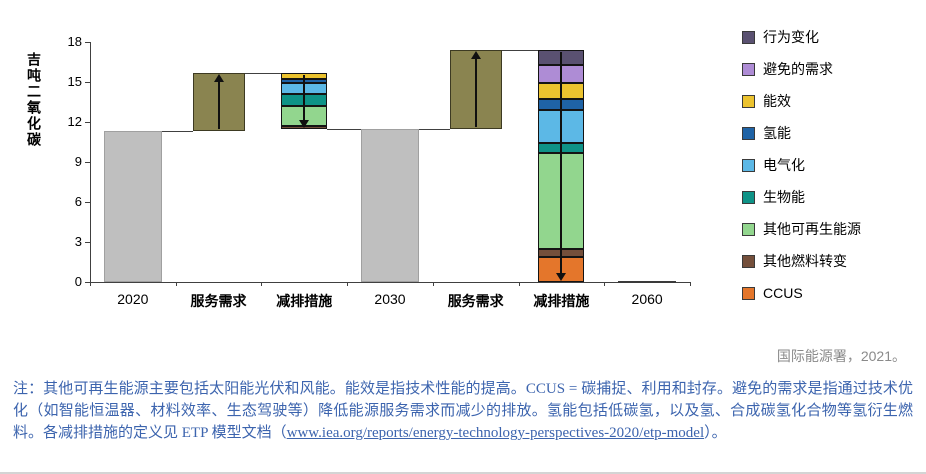 The width and height of the screenshot is (926, 474). I want to click on bar-2020, so click(132, 206).